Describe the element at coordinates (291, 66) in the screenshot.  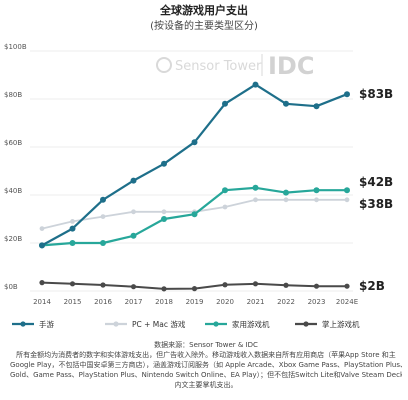
I see `watermark-idc: IDC` at that location.